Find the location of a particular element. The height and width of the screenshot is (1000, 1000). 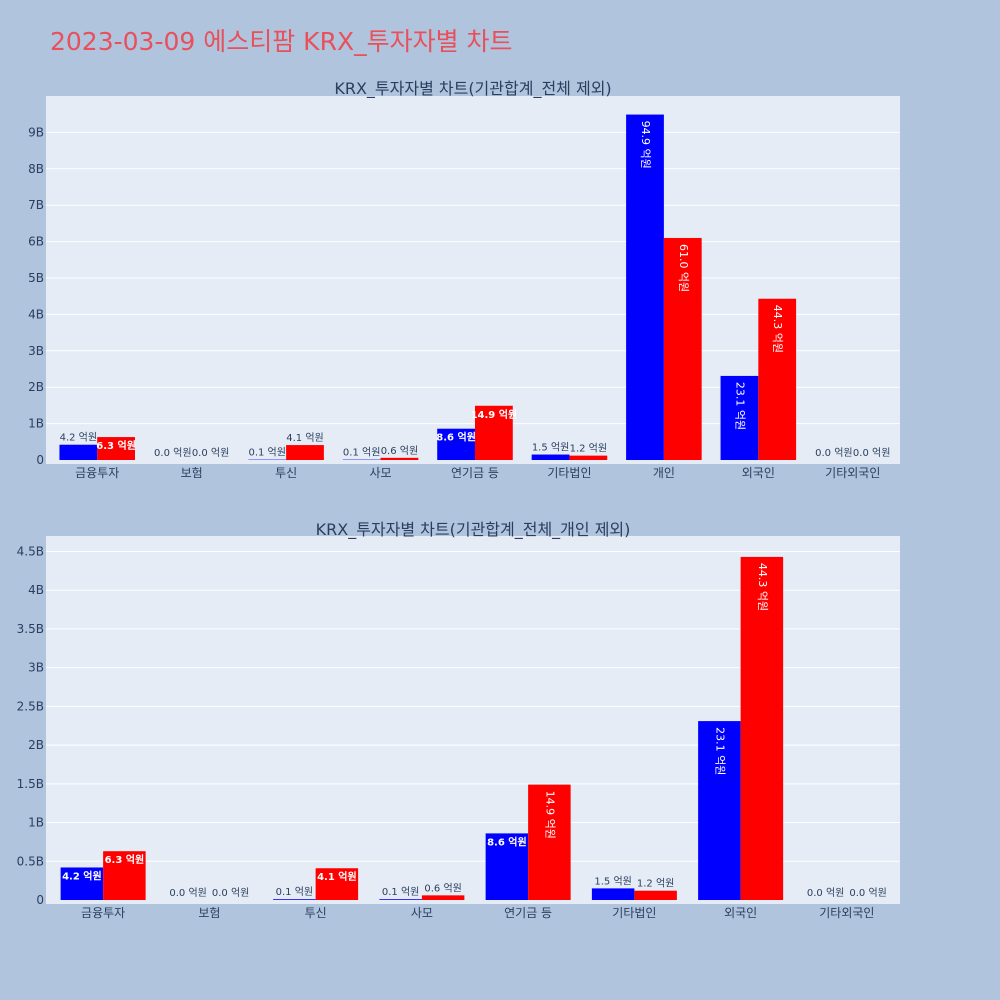

x-ticks-bottom: 금융투자 보험 투신 사모 연기금 등 기타법인 외국인 기타외국인 is located at coordinates (477, 913).